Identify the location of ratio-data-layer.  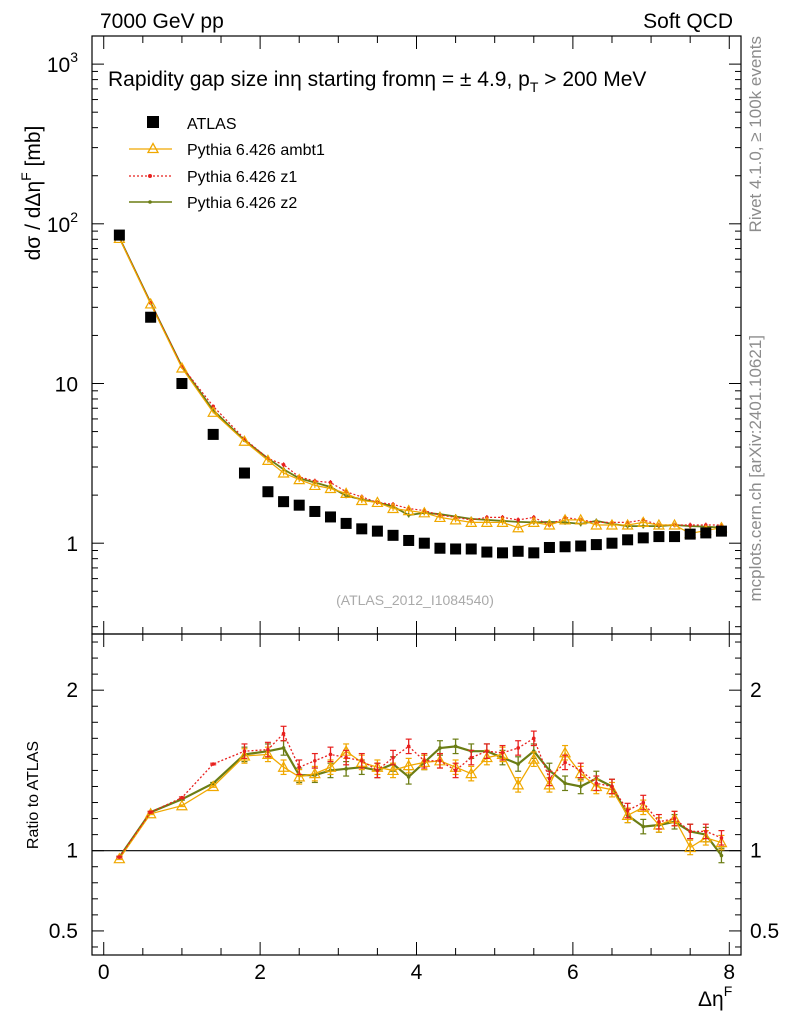
(420, 794).